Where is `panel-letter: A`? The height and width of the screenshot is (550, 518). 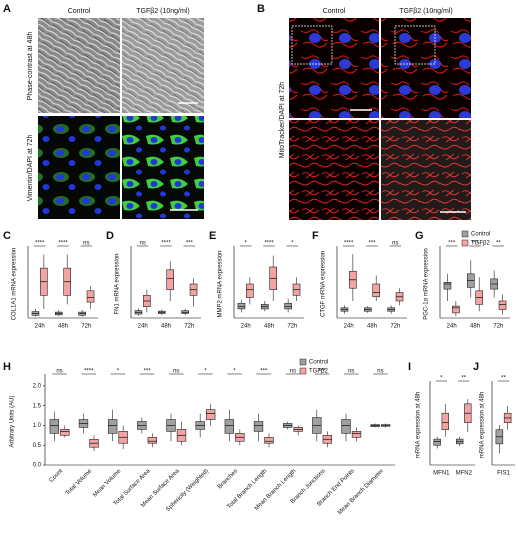 panel-letter: A is located at coordinates (7, 9).